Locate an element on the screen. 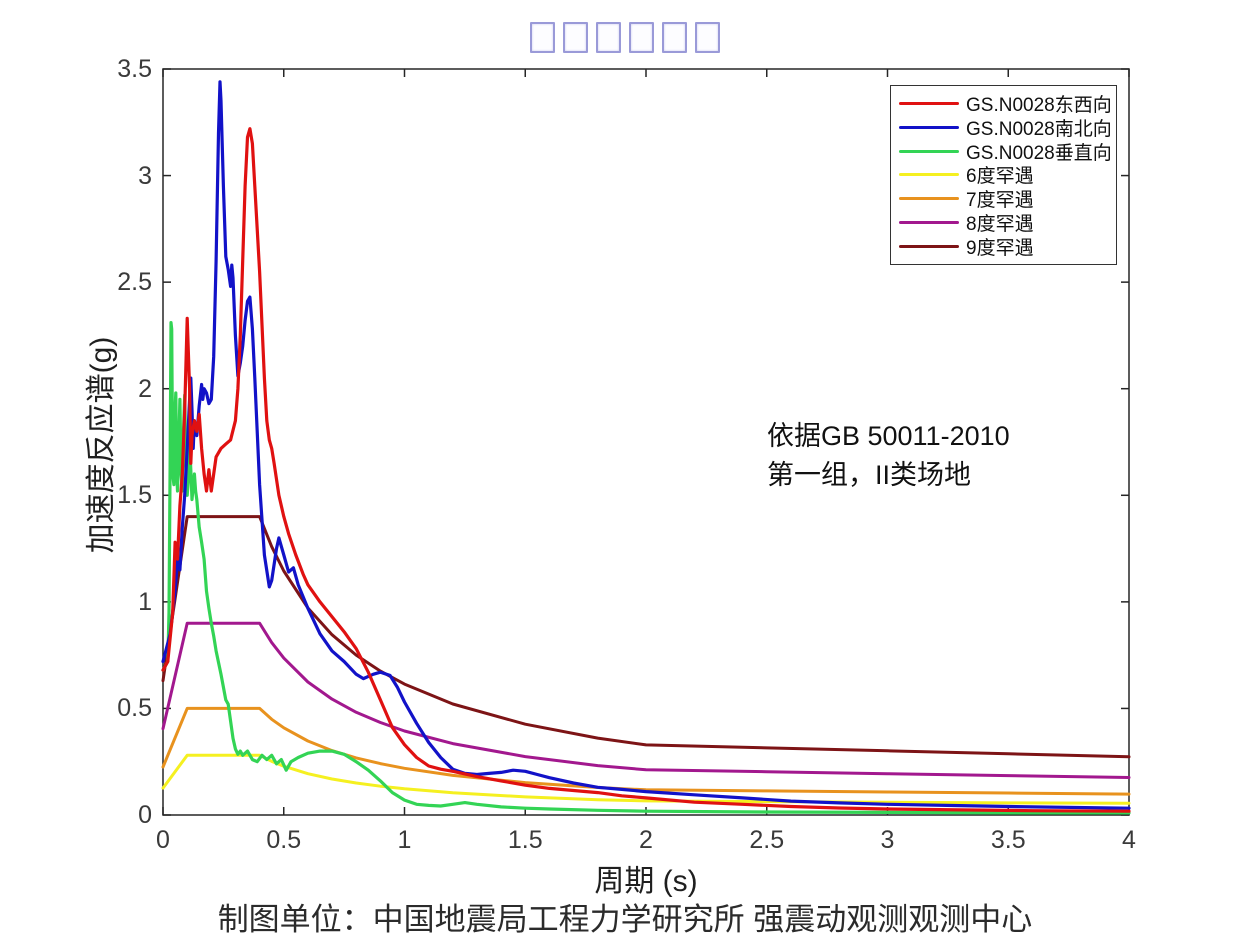 This screenshot has width=1250, height=938. legend-entry: 8度罕遇 is located at coordinates (1007, 223).